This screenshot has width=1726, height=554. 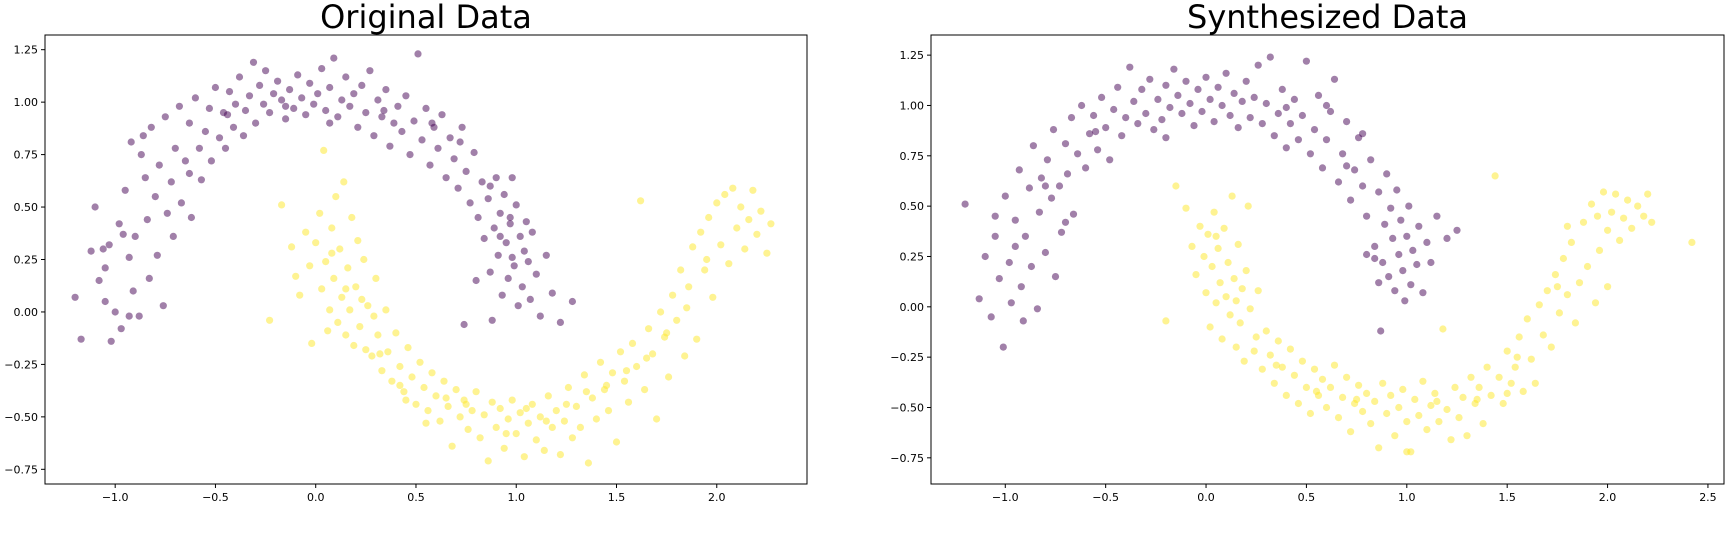 I want to click on y-tick-label: 0.00, so click(x=912, y=307).